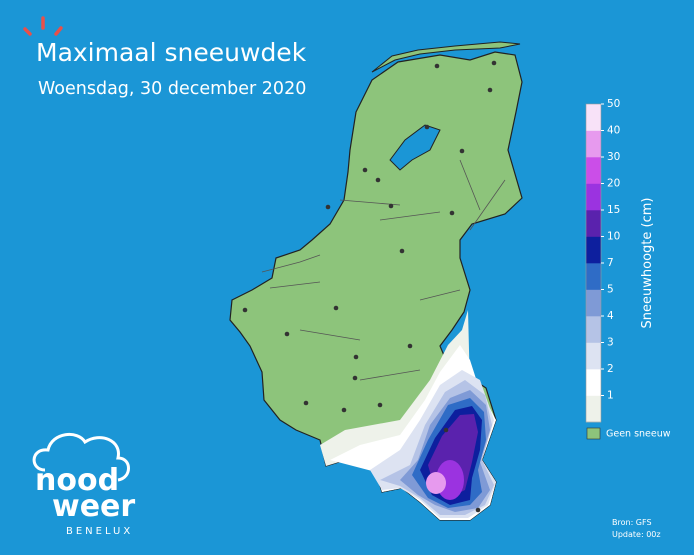  I want to click on colorbar-tick-label: 5, so click(610, 290).